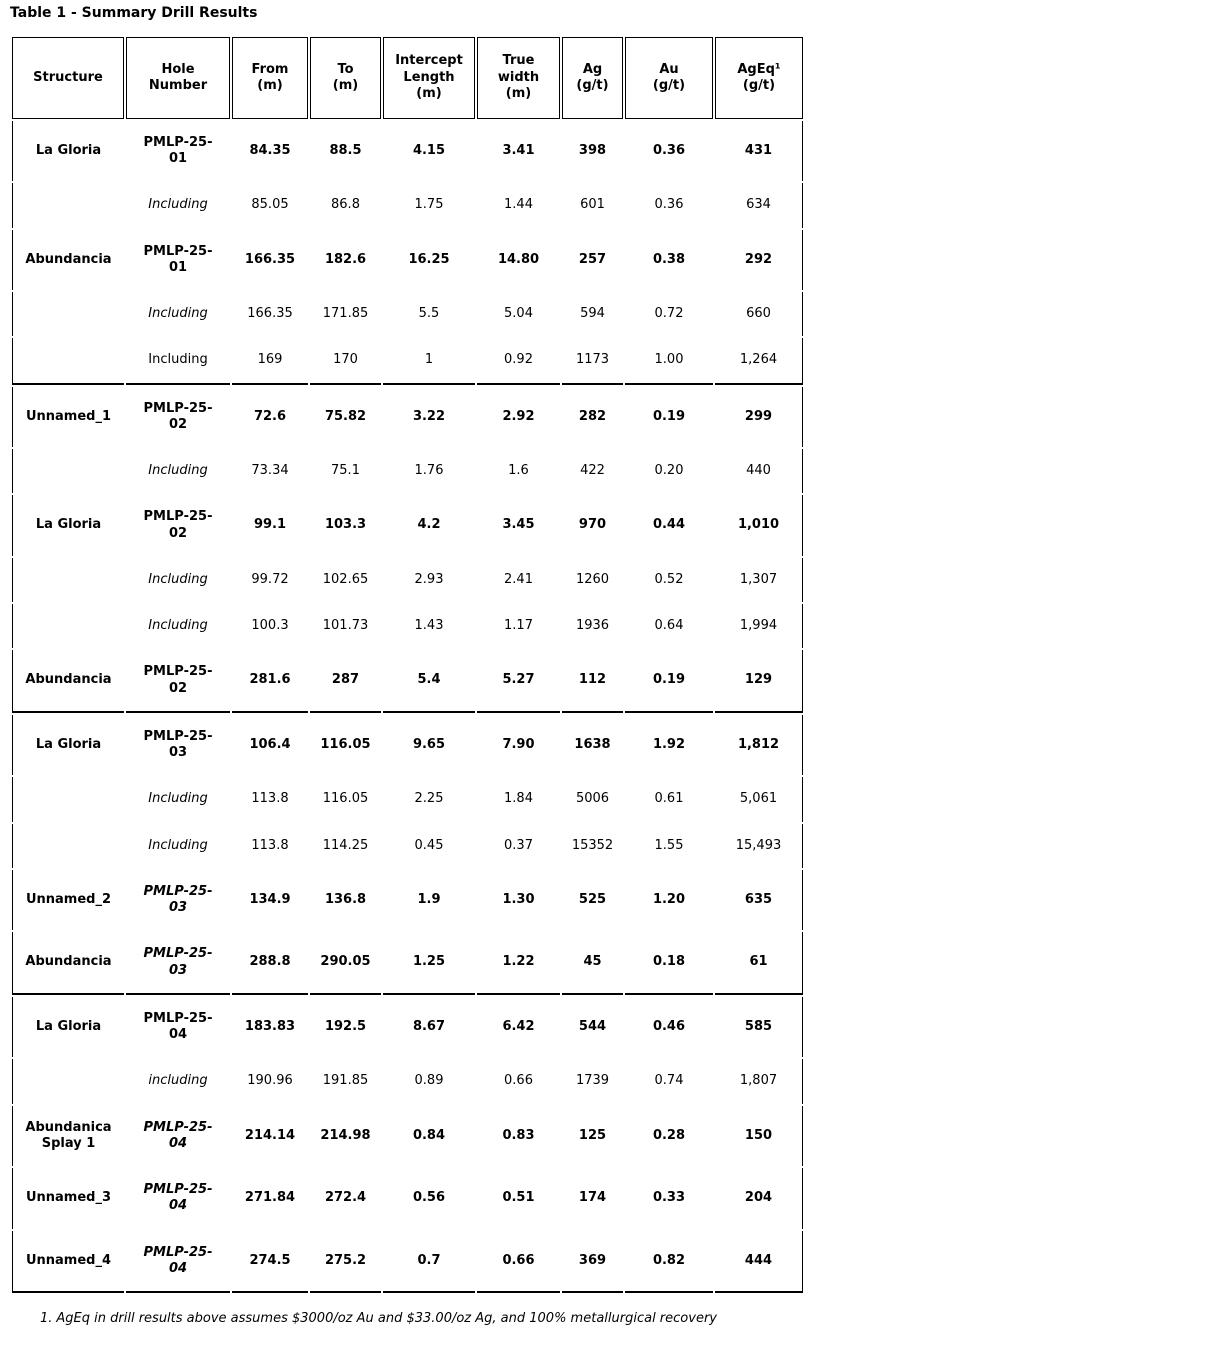 Image resolution: width=1230 pixels, height=1368 pixels. What do you see at coordinates (669, 1026) in the screenshot?
I see `cell-au: 0.46` at bounding box center [669, 1026].